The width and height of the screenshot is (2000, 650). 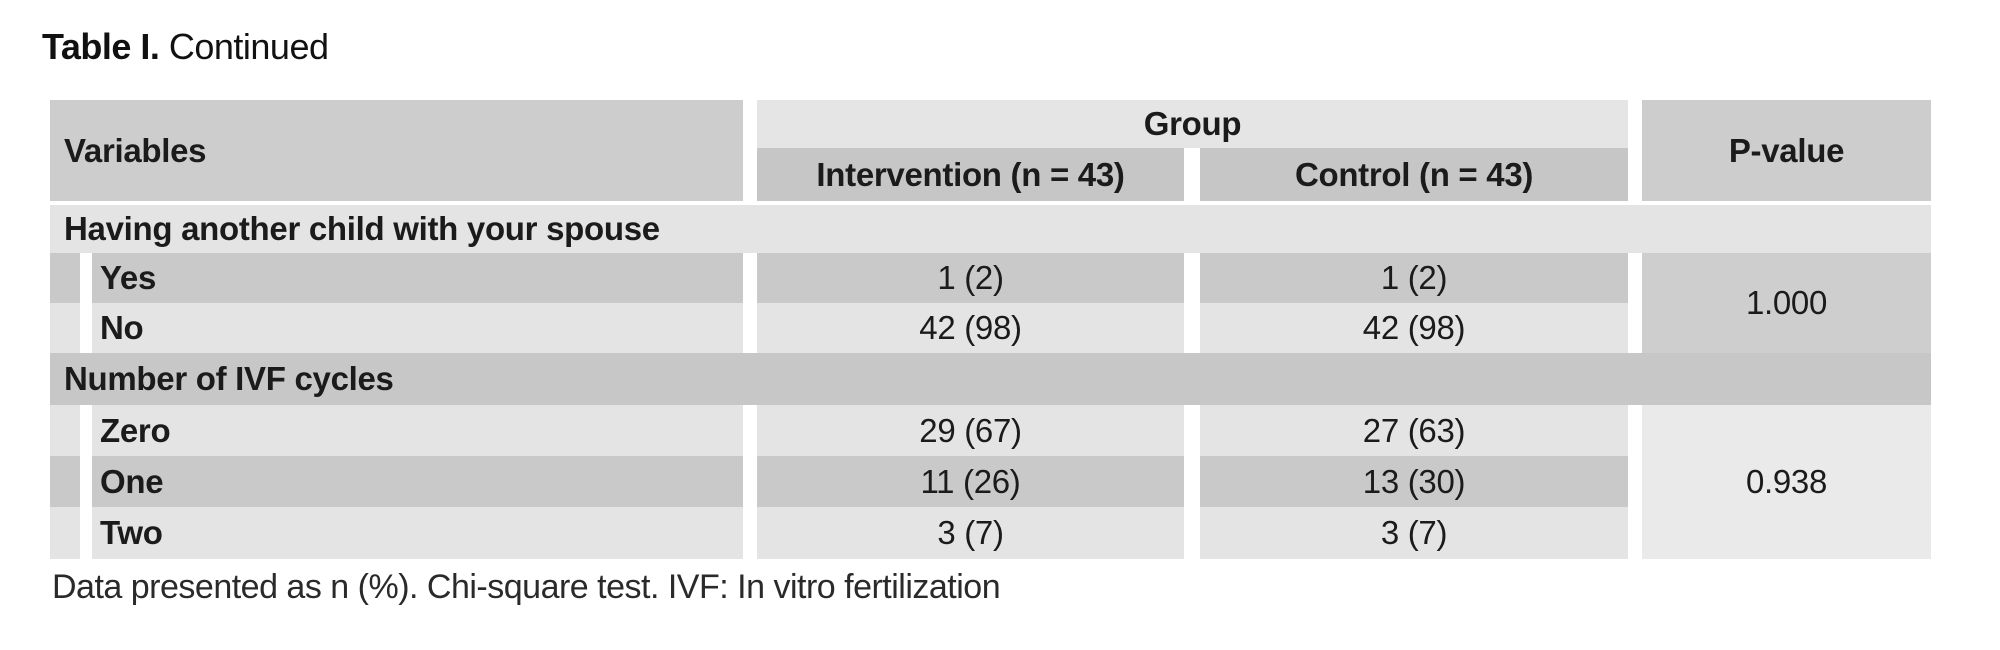 I want to click on pvalue-ivf-cycles: 0.938, so click(x=1786, y=482).